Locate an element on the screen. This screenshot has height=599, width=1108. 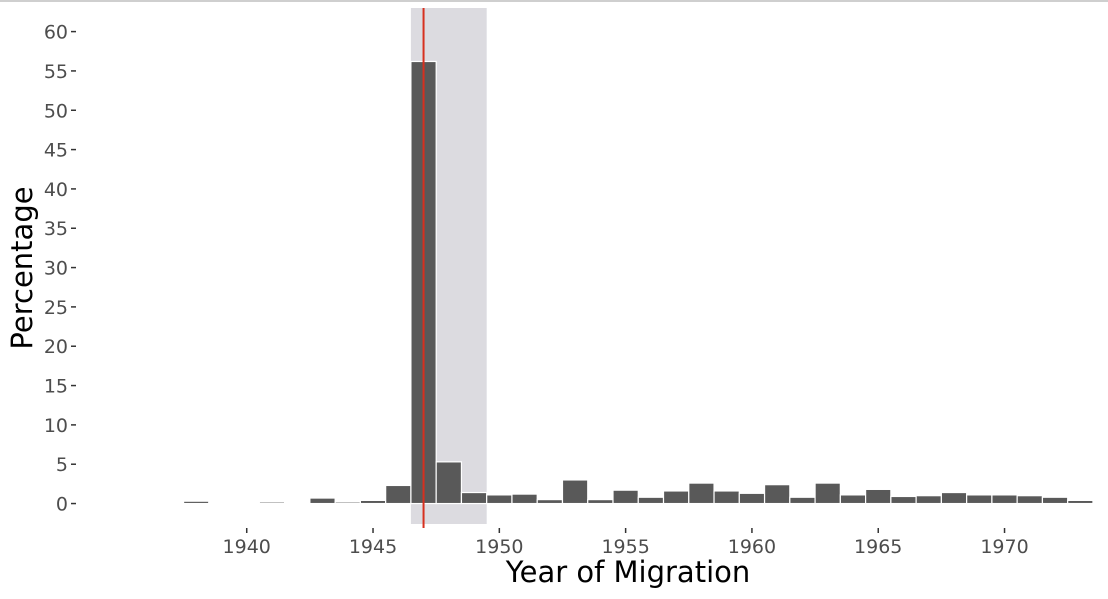
y-tick-label: 30 is located at coordinates (56, 269).